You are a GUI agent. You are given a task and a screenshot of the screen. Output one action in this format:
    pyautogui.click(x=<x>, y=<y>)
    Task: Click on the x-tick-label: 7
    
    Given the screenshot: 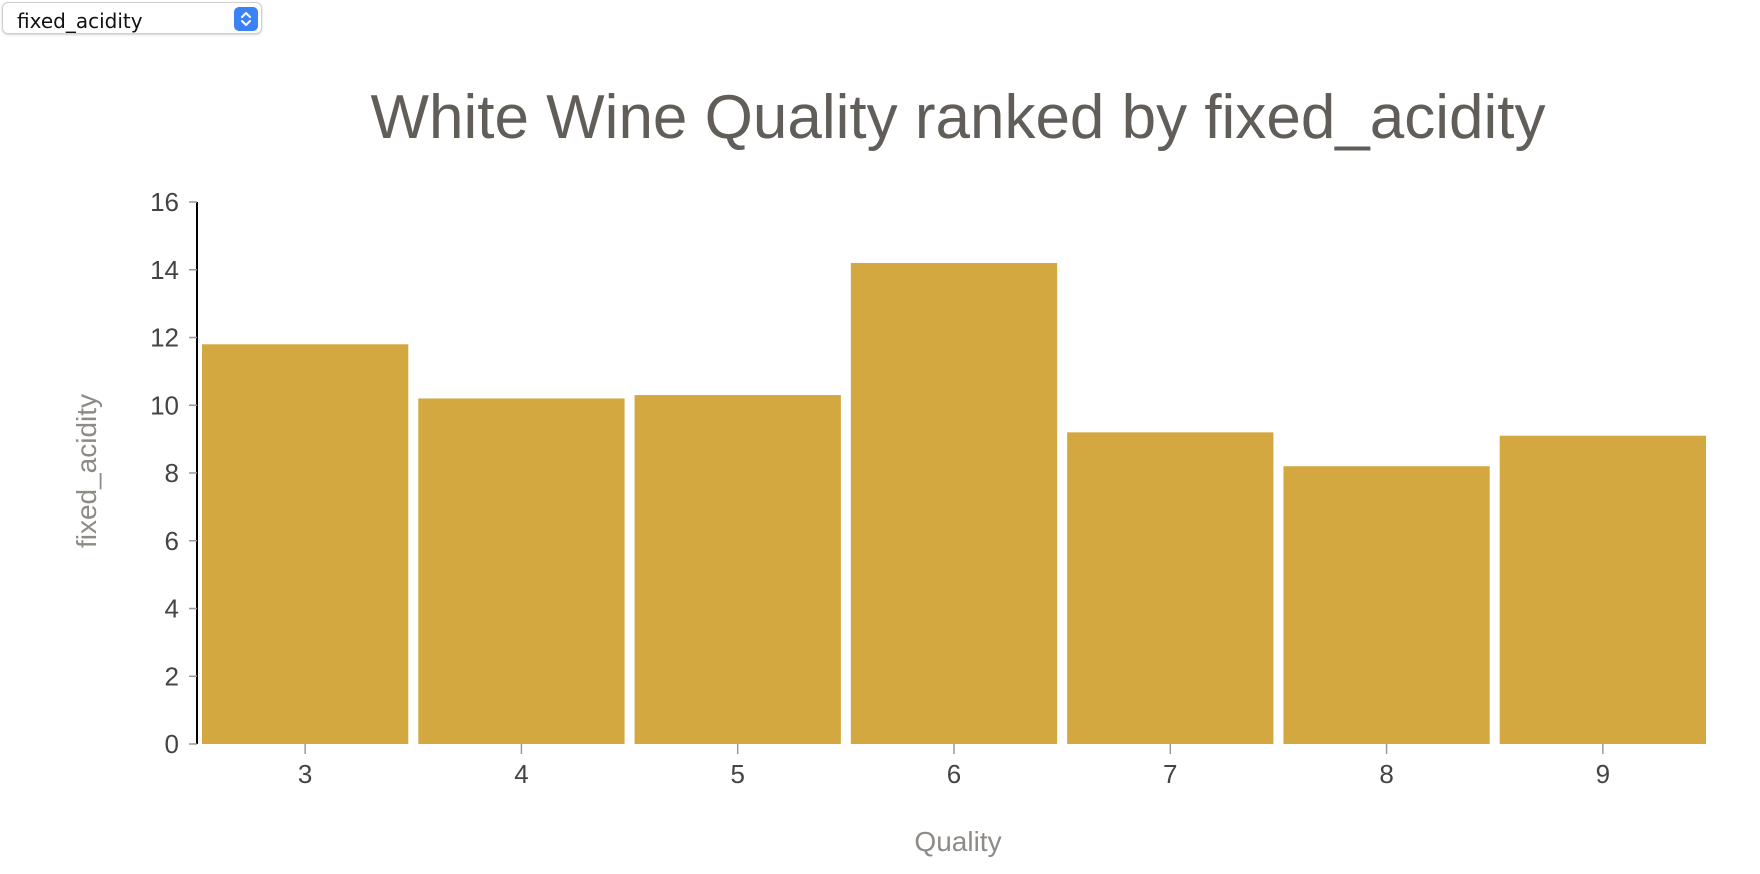 What is the action you would take?
    pyautogui.click(x=1170, y=774)
    